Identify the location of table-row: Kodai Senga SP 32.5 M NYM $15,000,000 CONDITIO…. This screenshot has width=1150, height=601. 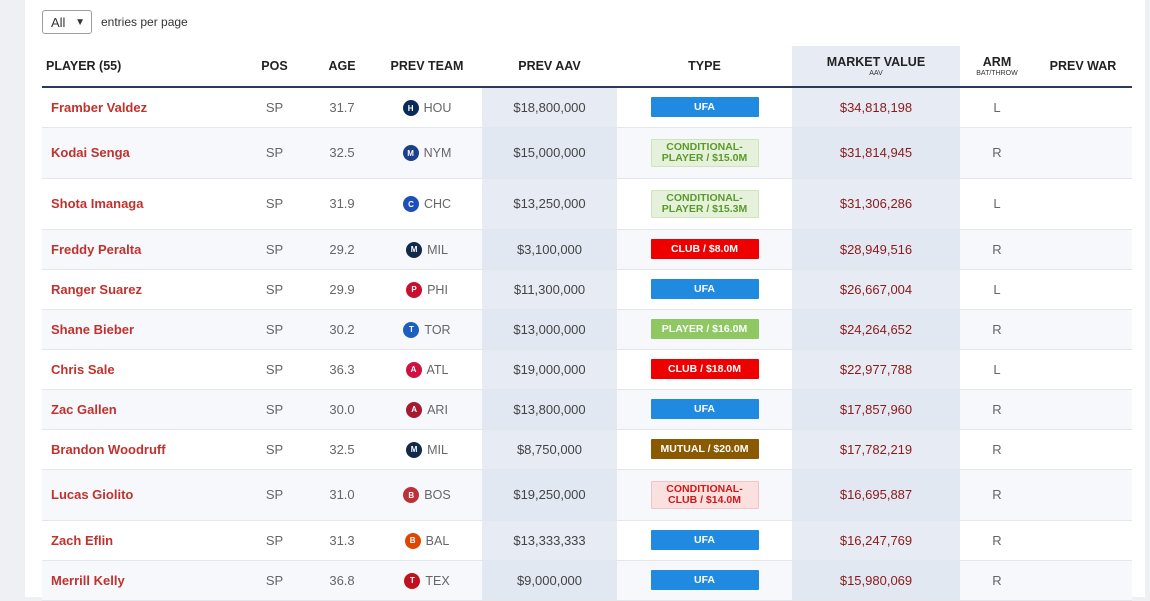
(587, 153).